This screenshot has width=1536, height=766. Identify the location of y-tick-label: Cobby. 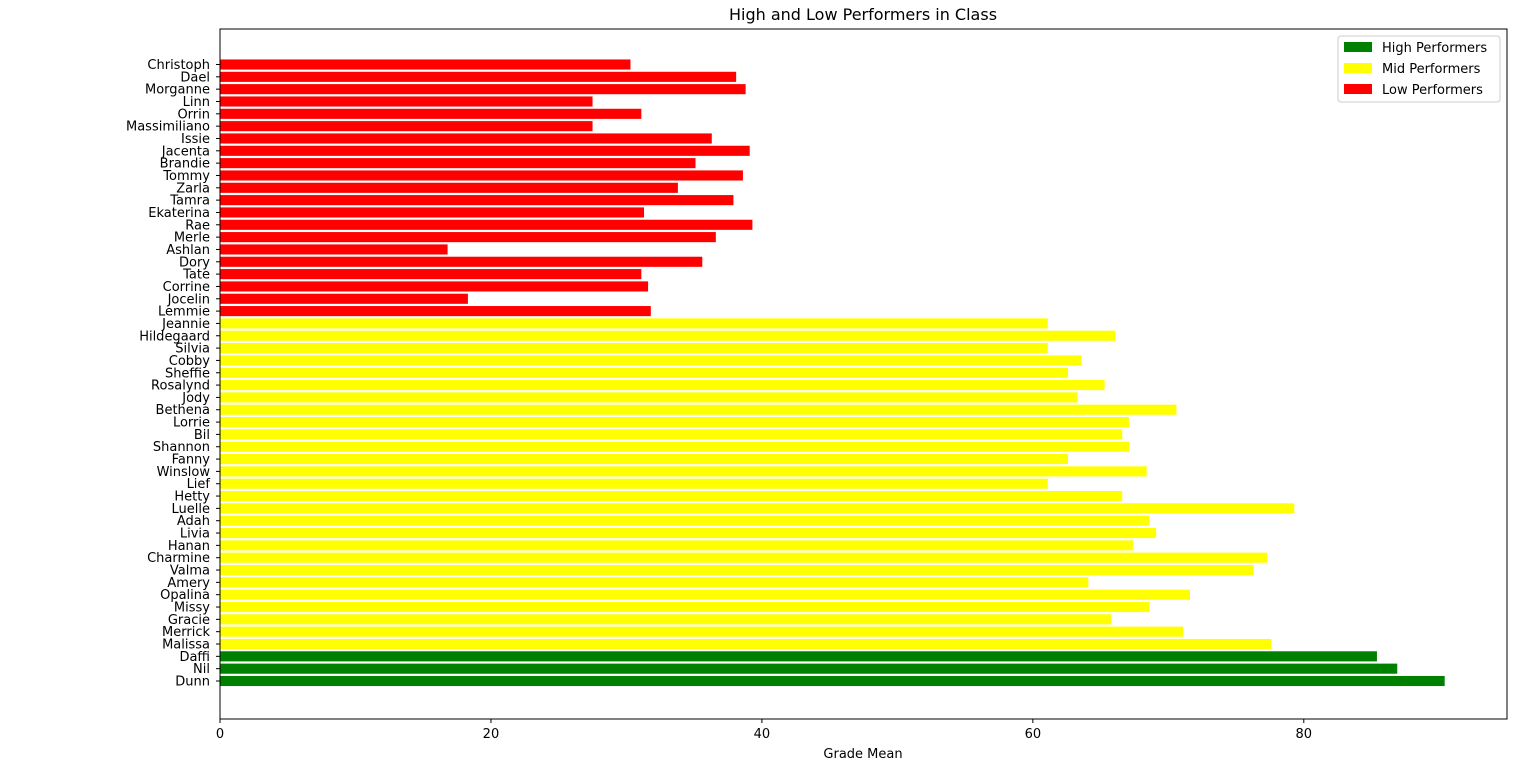
(190, 361).